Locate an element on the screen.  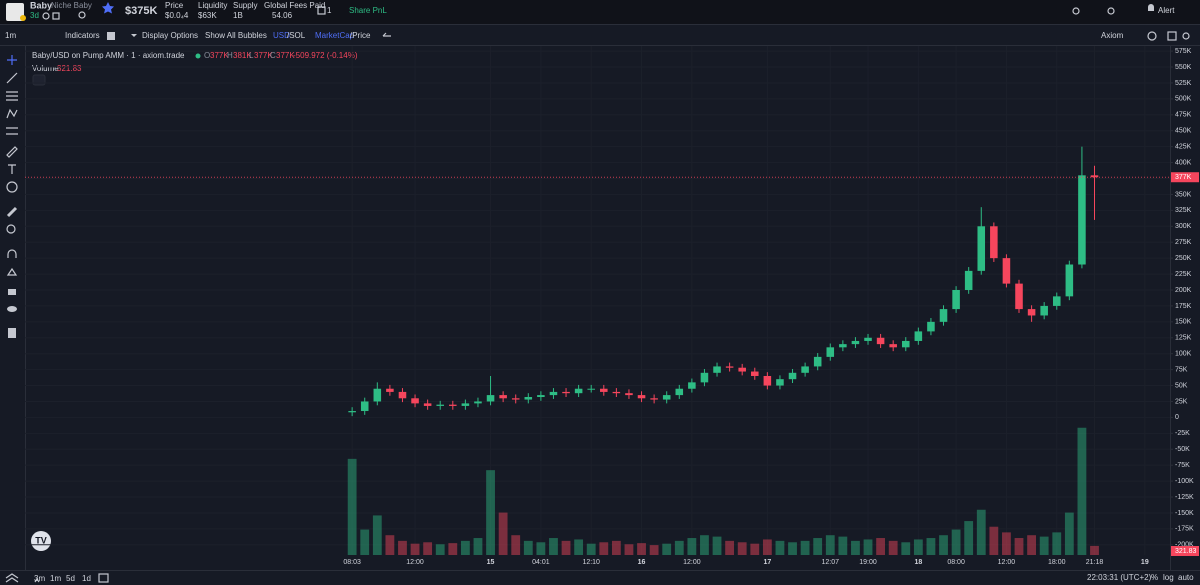
y-tick-label: 425K is located at coordinates (1183, 146).